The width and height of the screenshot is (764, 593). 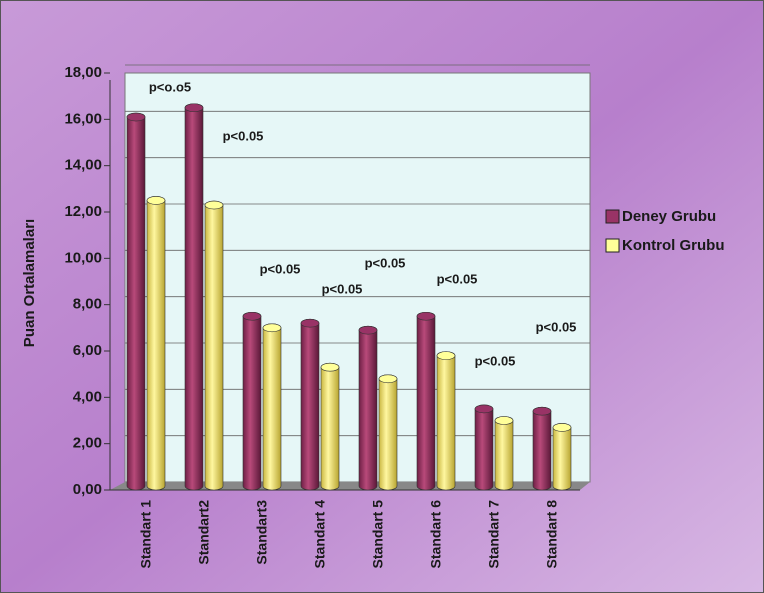 What do you see at coordinates (83, 165) in the screenshot?
I see `y-tick-label: 14,00` at bounding box center [83, 165].